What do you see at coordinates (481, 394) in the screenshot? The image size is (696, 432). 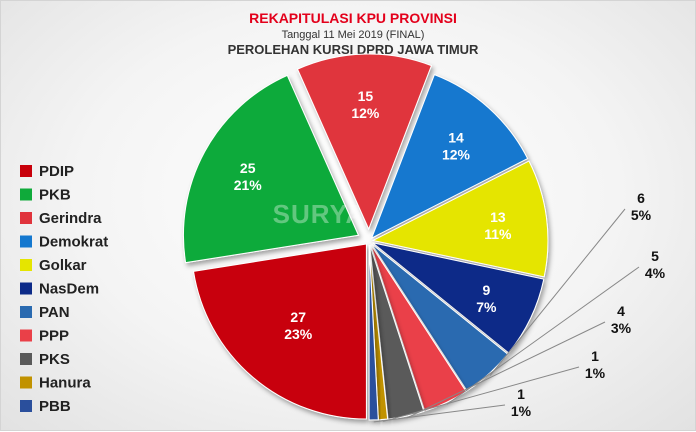 I see `leader-line-hanura` at bounding box center [481, 394].